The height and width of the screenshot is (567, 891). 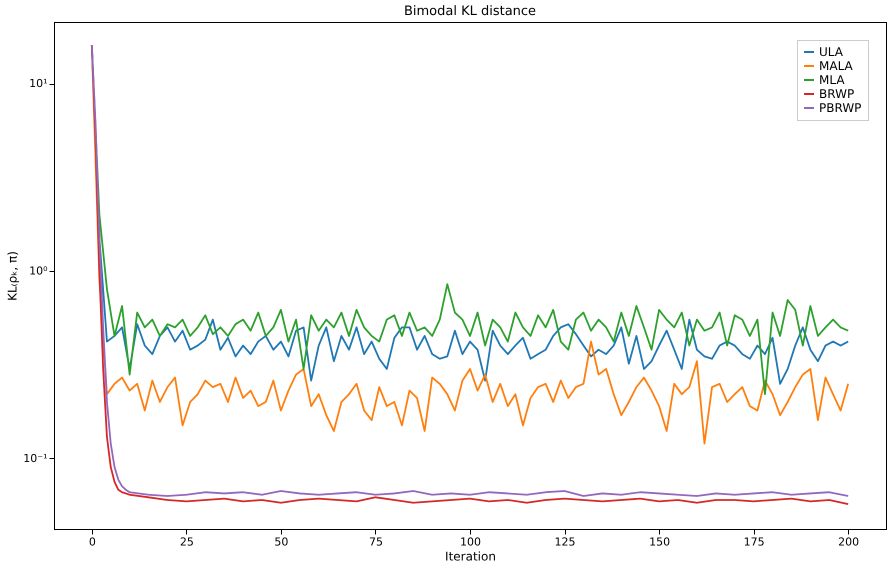 I want to click on x-tick-label: 125, so click(x=565, y=542).